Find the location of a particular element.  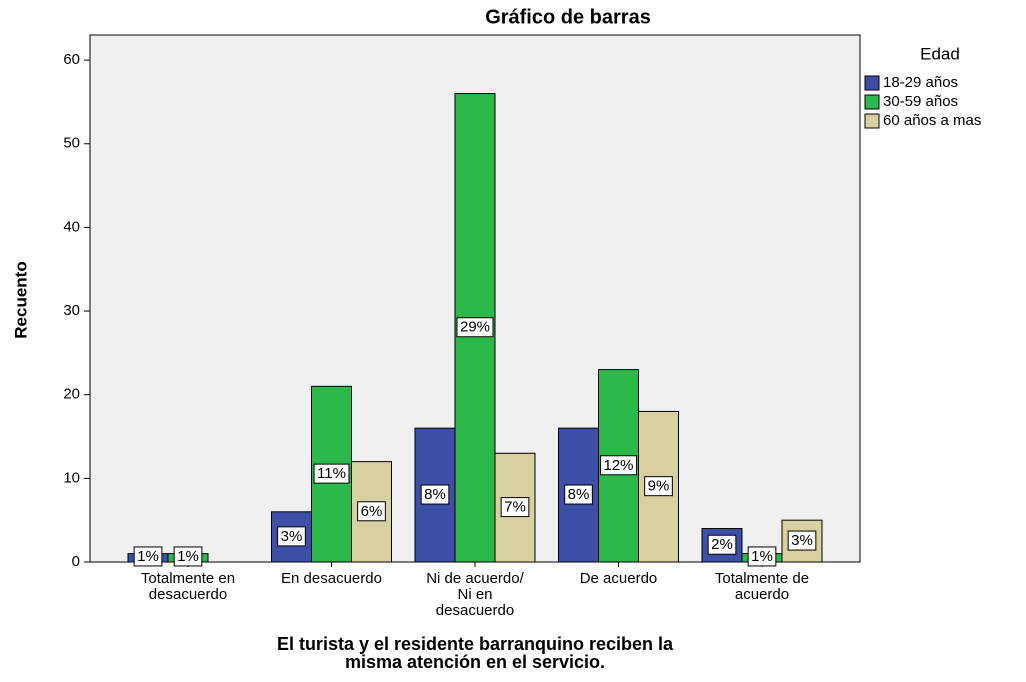

chart-title: Gráfico de barras is located at coordinates (568, 17).